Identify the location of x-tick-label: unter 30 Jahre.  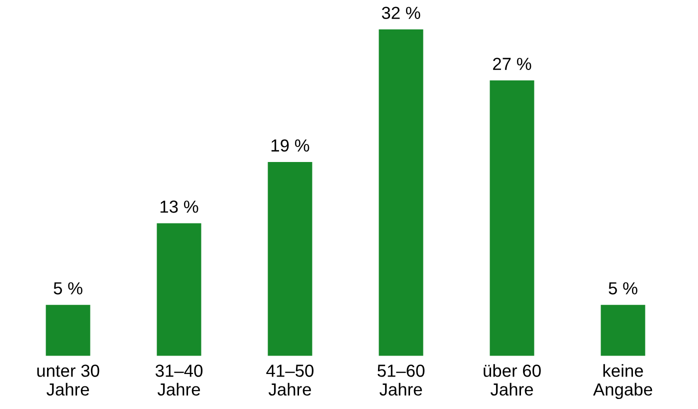
(68, 380).